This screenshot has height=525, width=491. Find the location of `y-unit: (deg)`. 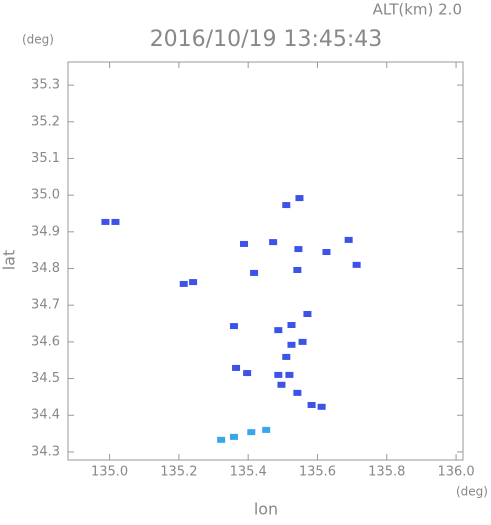

y-unit: (deg) is located at coordinates (38, 40).